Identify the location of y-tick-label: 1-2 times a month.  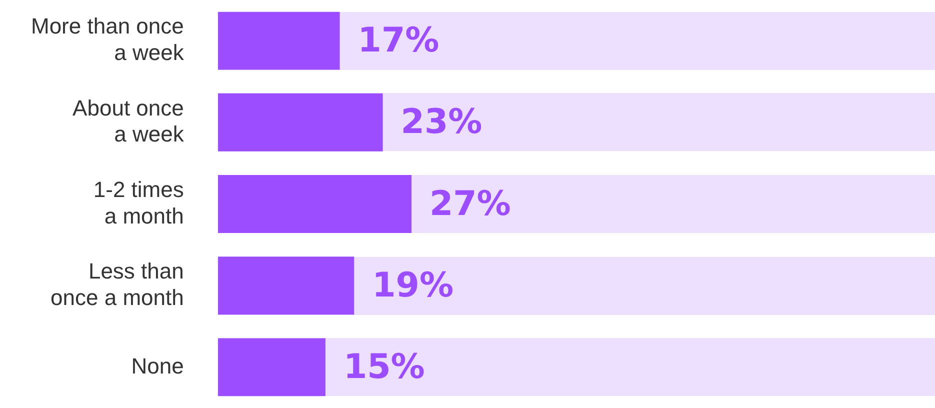
(138, 202).